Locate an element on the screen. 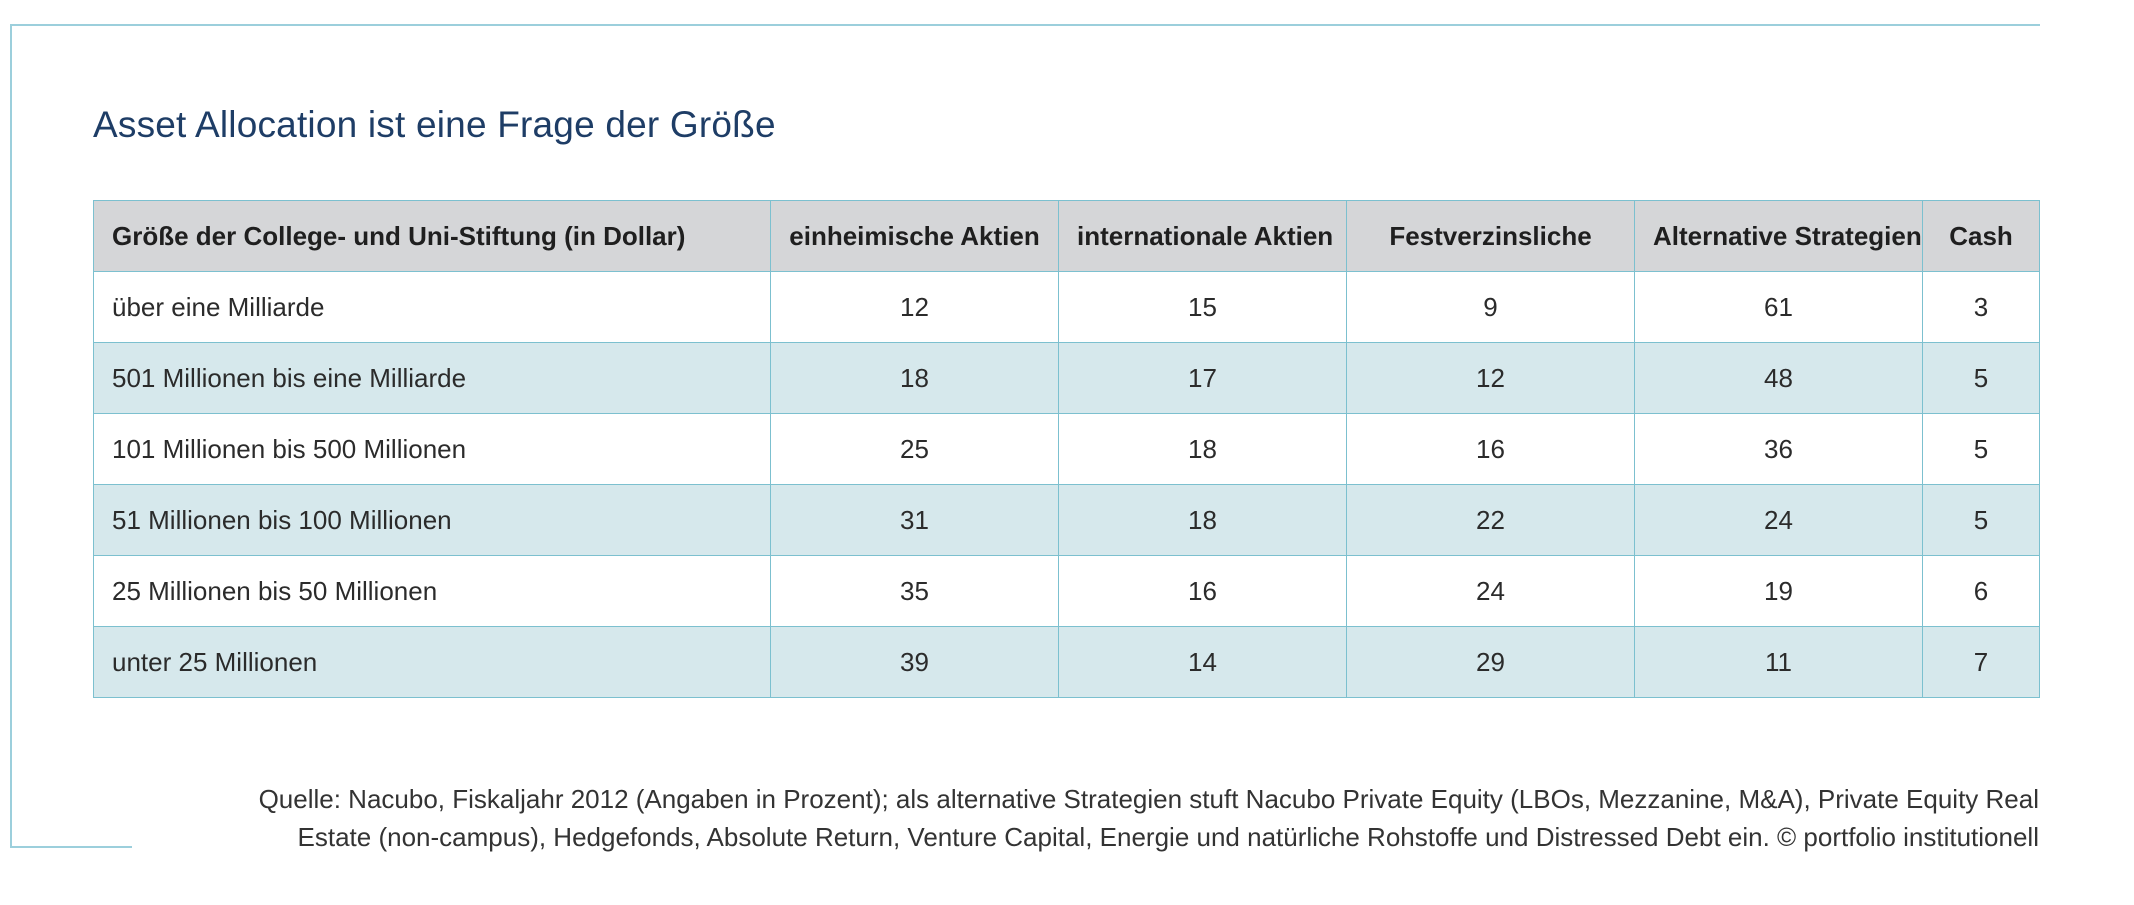 This screenshot has width=2134, height=905. table-row: 25 Millionen bis 50 Millionen 35 16 24 19 6 is located at coordinates (1066, 591).